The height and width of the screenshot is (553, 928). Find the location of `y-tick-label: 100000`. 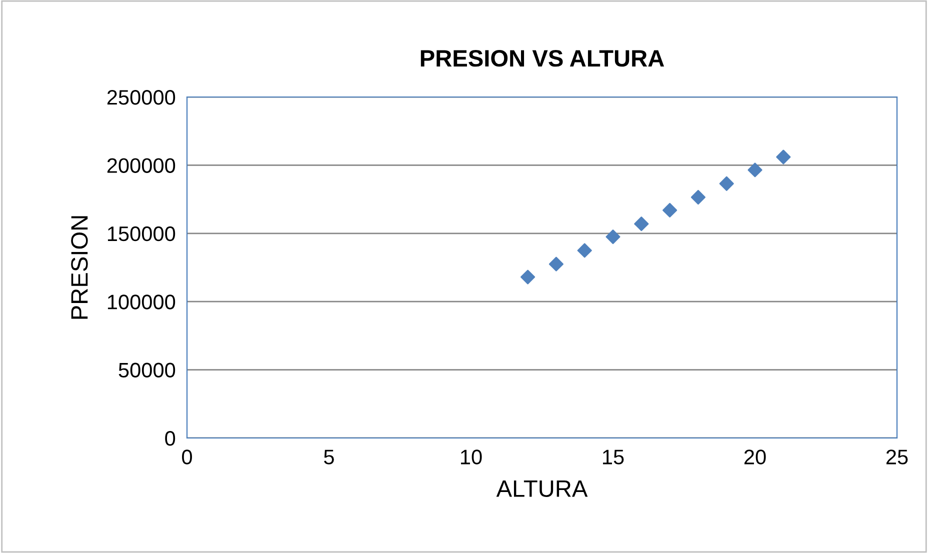

y-tick-label: 100000 is located at coordinates (142, 302).